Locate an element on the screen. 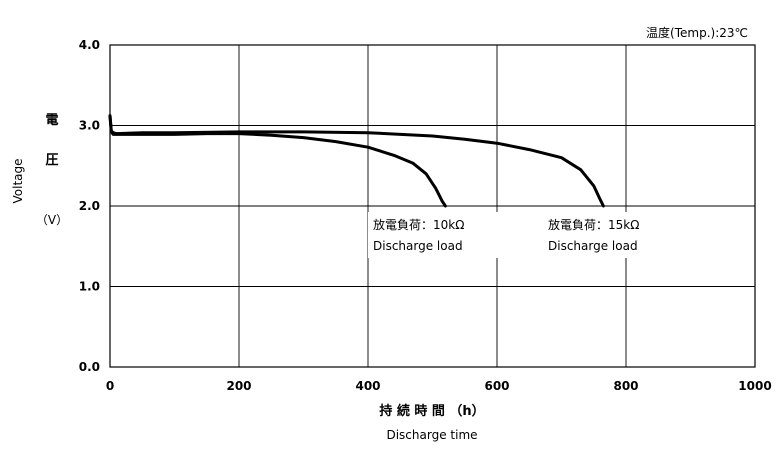 This screenshot has width=778, height=458. series-lines is located at coordinates (356, 161).